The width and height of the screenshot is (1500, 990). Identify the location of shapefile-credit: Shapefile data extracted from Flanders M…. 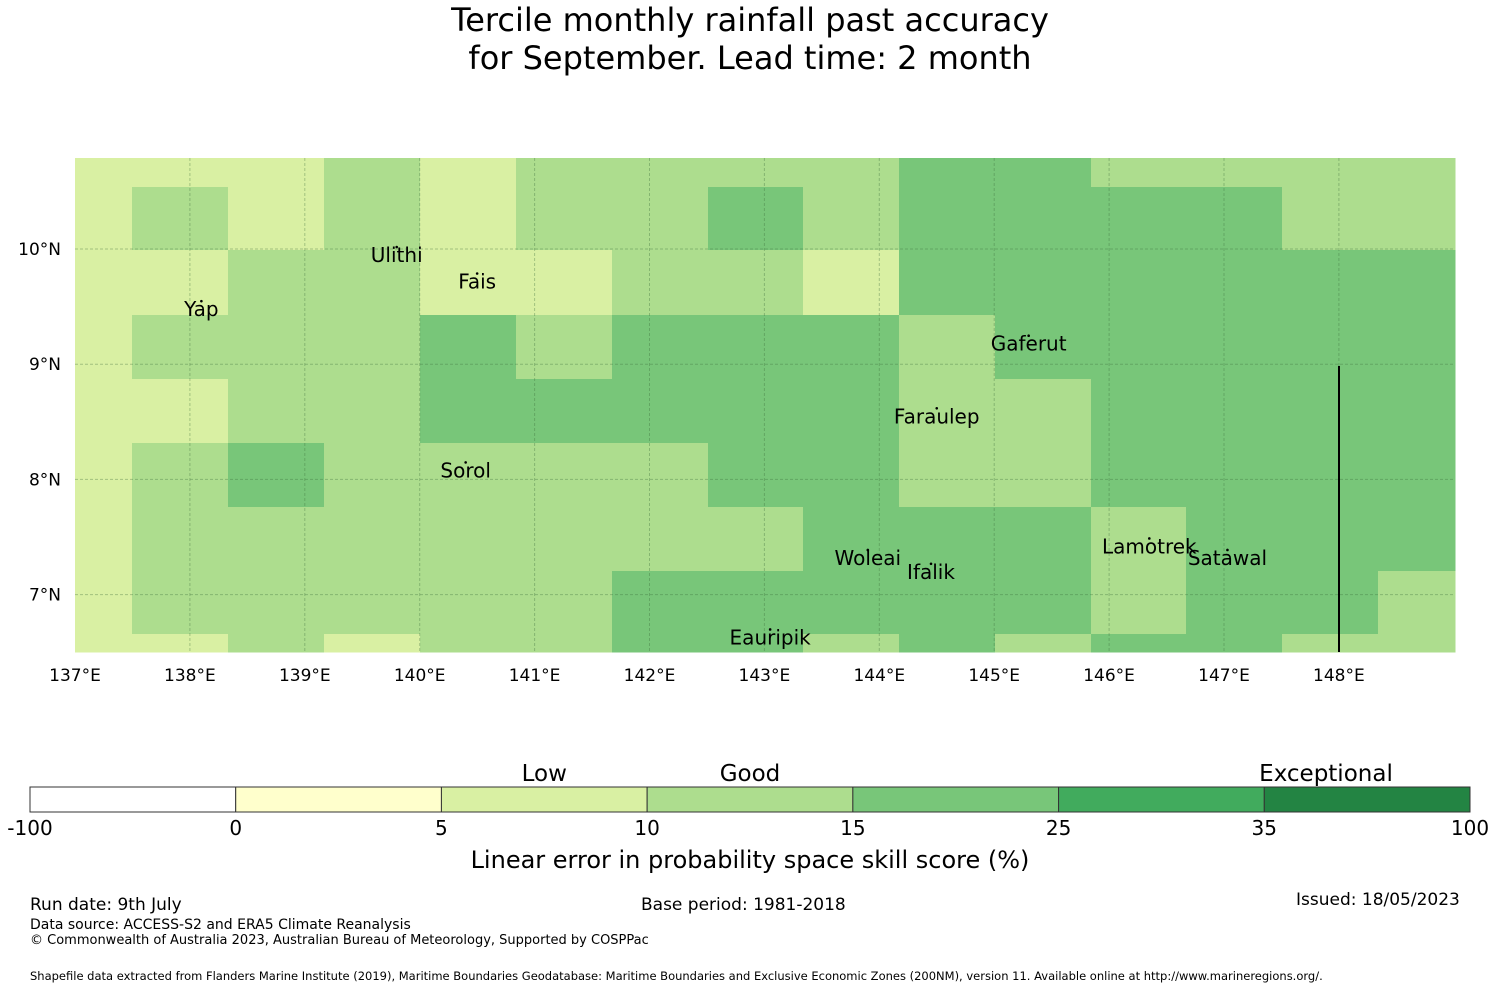
(676, 976).